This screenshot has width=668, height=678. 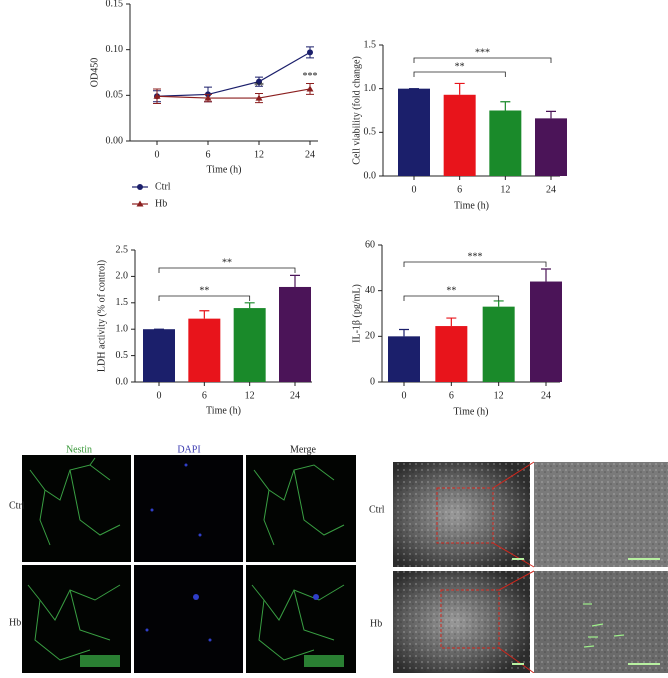 I want to click on column-label: Nestin, so click(x=79, y=449).